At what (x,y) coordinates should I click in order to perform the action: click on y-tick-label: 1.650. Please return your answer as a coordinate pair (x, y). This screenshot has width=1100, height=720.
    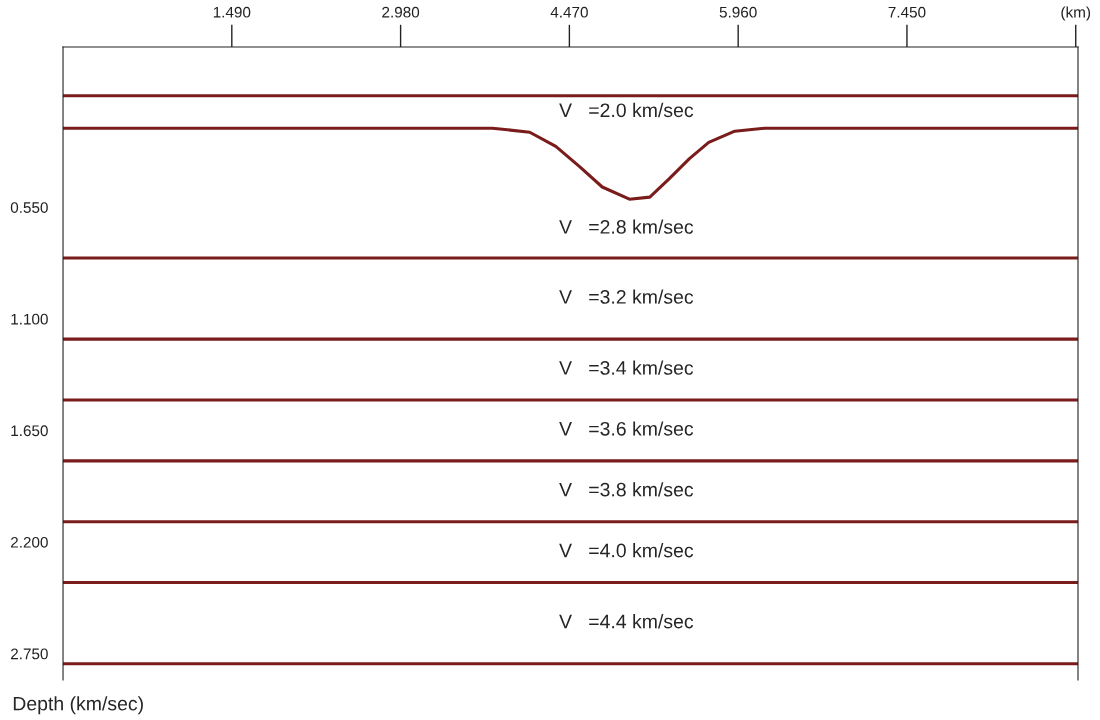
    Looking at the image, I should click on (29, 431).